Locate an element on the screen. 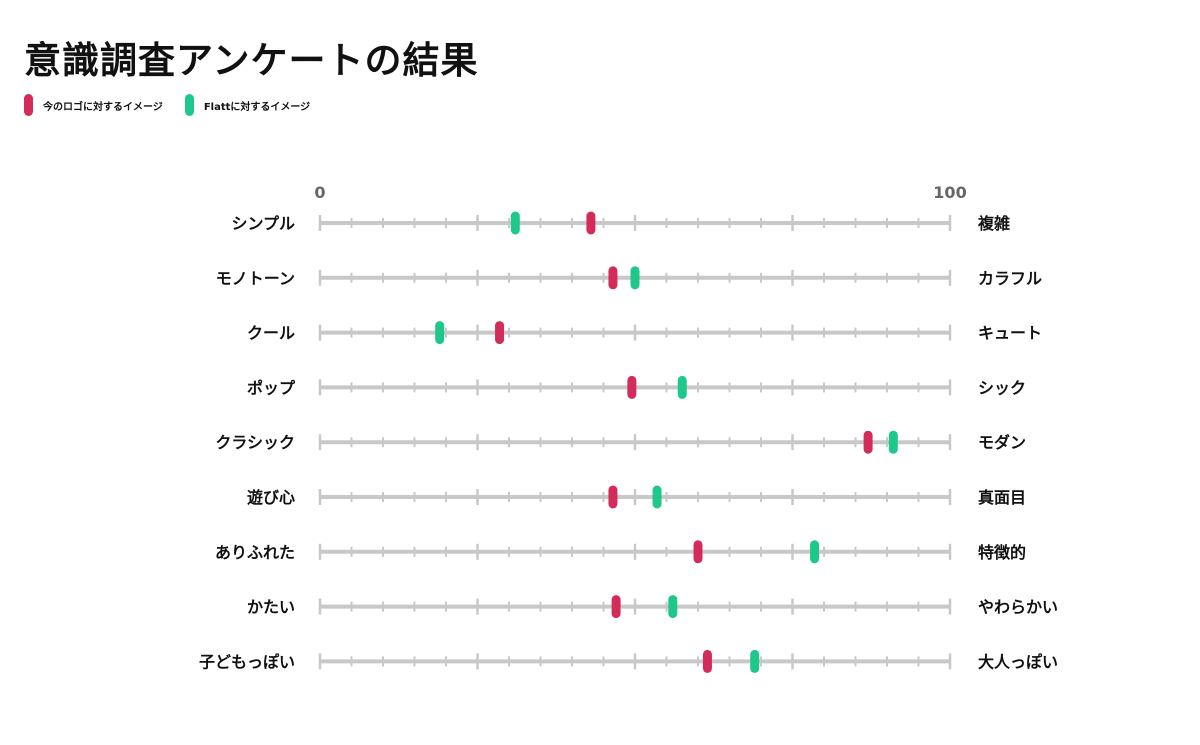 This screenshot has width=1200, height=745. legend-label-current-logo: 今のロゴに対するイメージ is located at coordinates (103, 107).